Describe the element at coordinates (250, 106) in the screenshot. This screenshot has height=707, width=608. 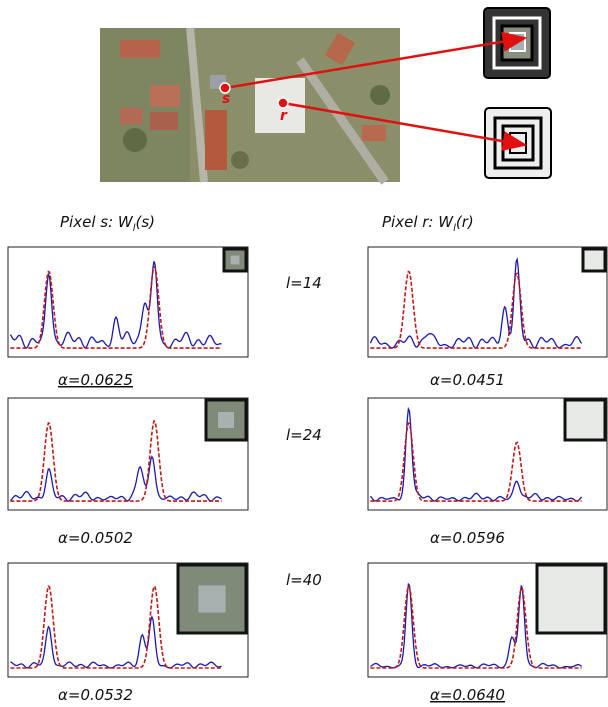
I see `aerial-image` at that location.